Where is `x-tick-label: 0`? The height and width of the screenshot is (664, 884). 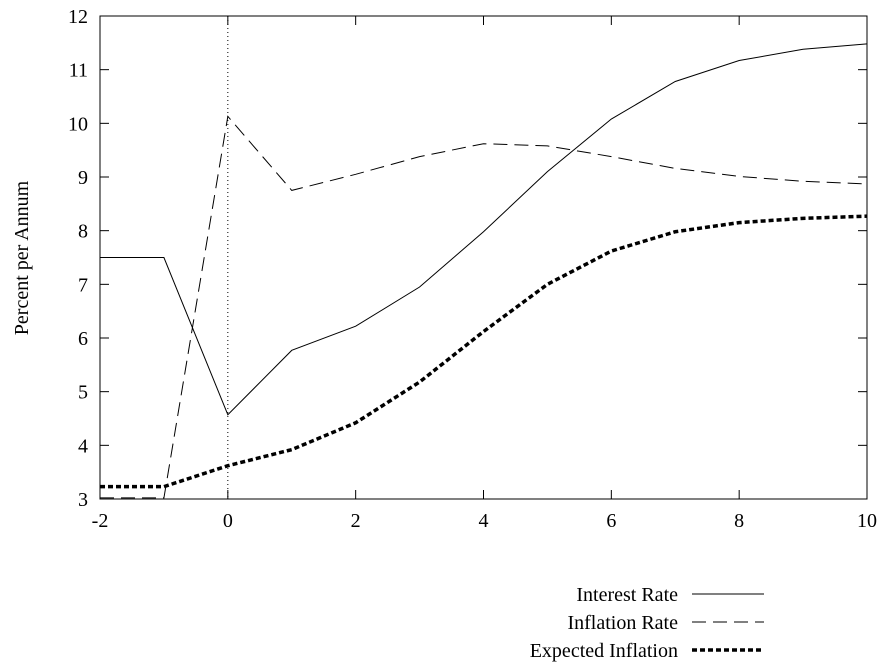
x-tick-label: 0 is located at coordinates (228, 521).